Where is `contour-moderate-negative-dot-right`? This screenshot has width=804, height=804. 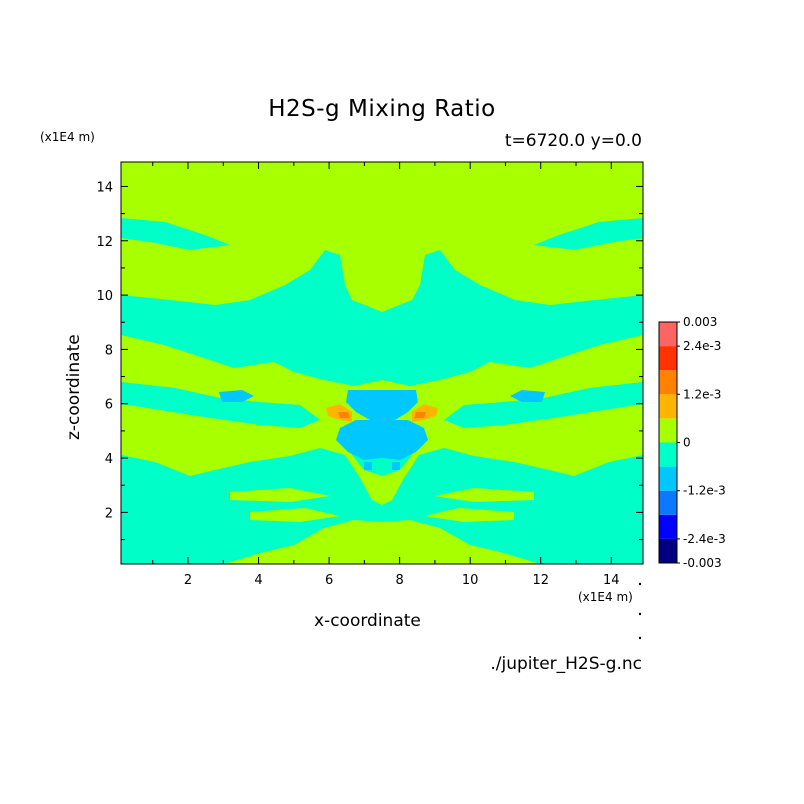
contour-moderate-negative-dot-right is located at coordinates (396, 466).